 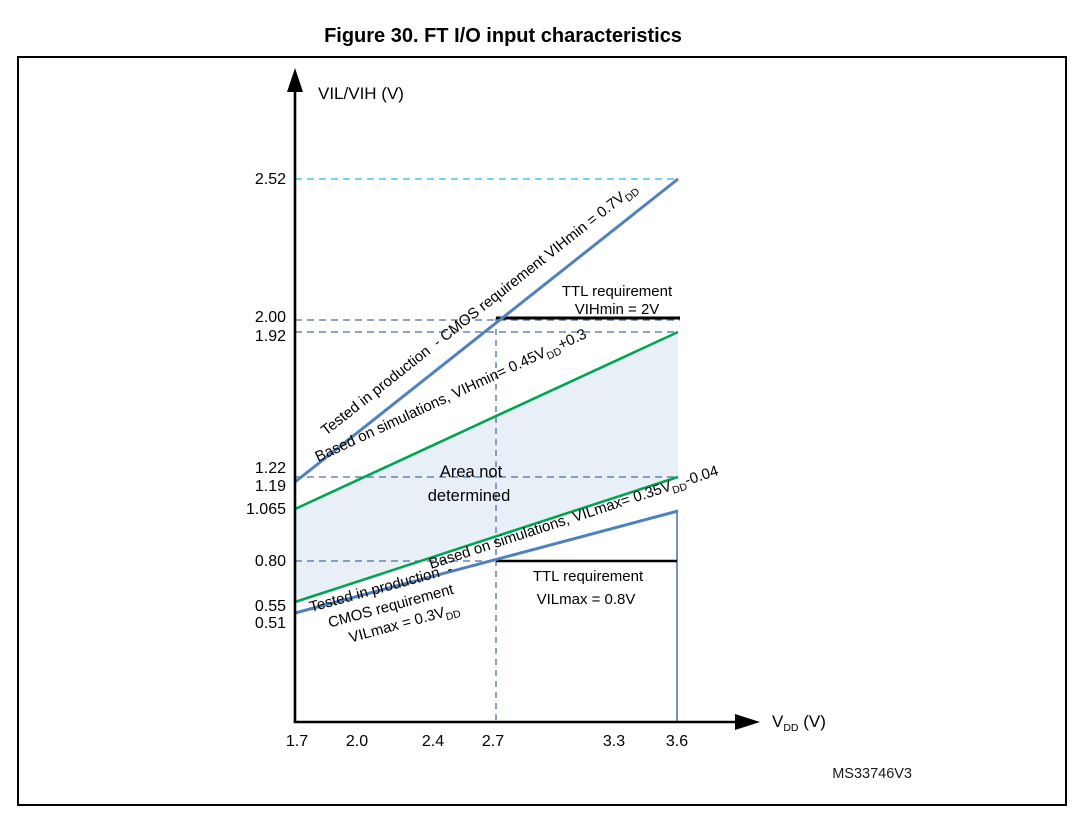 I want to click on y-tick-2.52: 2.52, so click(x=270, y=179).